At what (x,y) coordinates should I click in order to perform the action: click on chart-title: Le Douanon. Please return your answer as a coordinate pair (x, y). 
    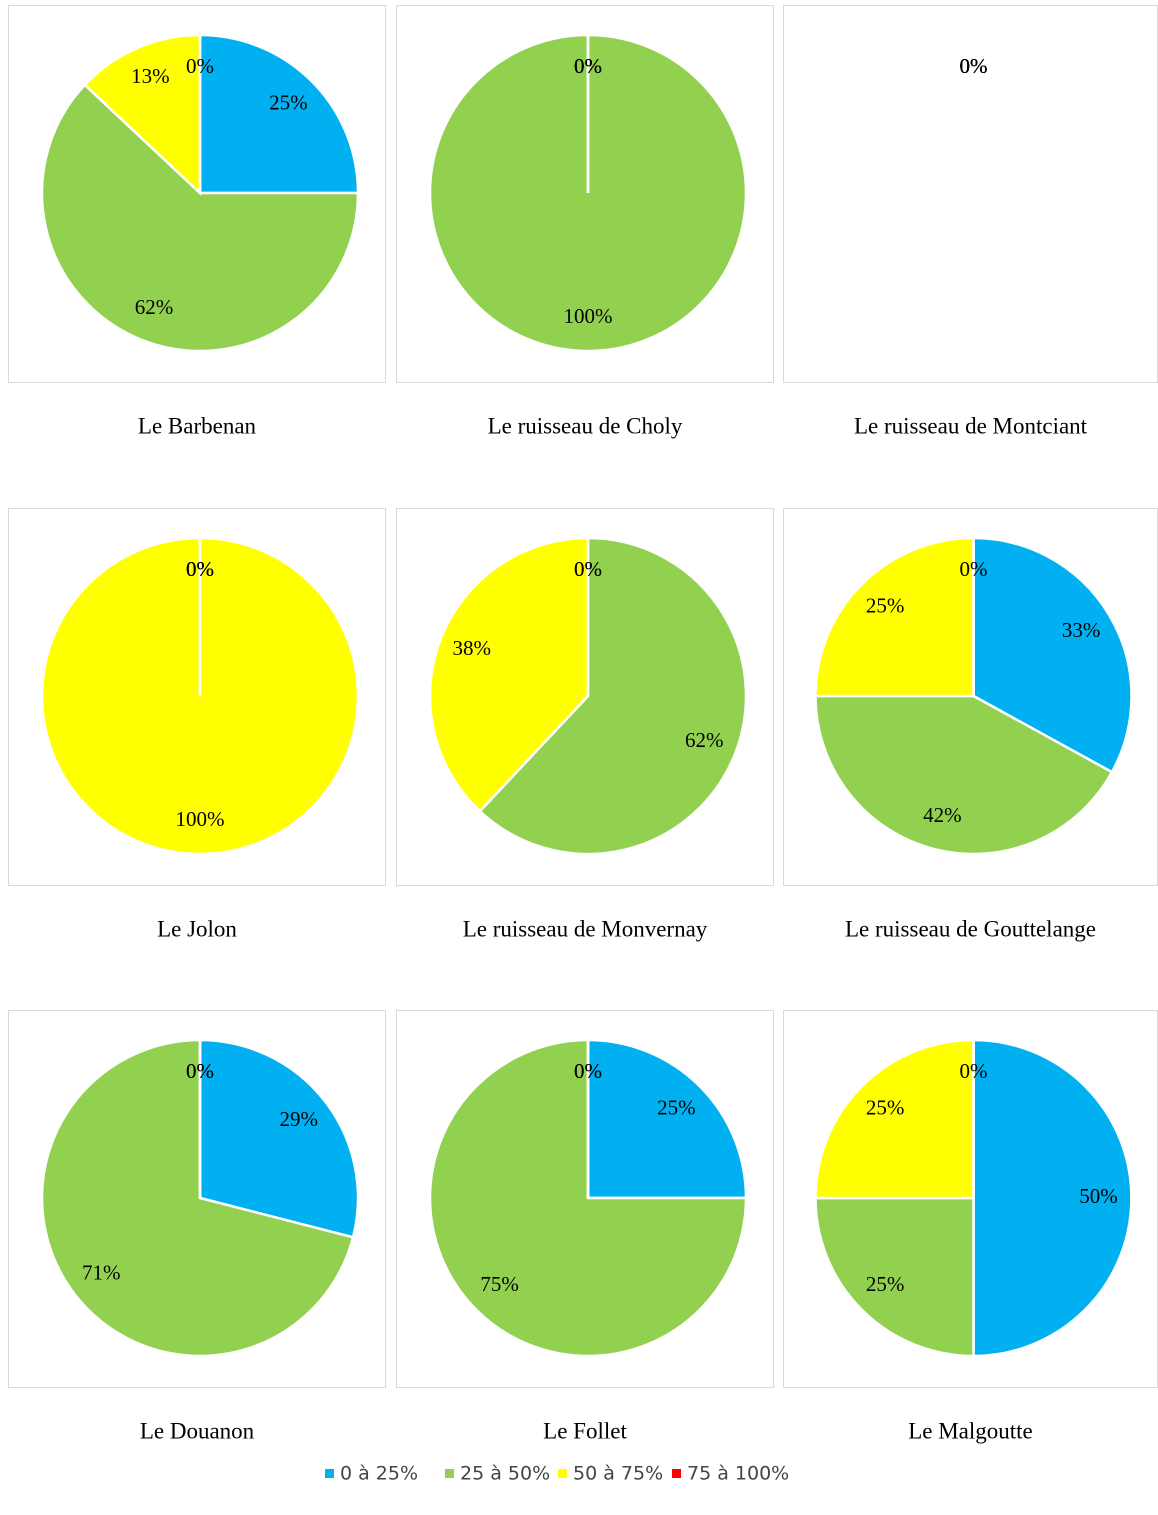
    Looking at the image, I should click on (197, 1430).